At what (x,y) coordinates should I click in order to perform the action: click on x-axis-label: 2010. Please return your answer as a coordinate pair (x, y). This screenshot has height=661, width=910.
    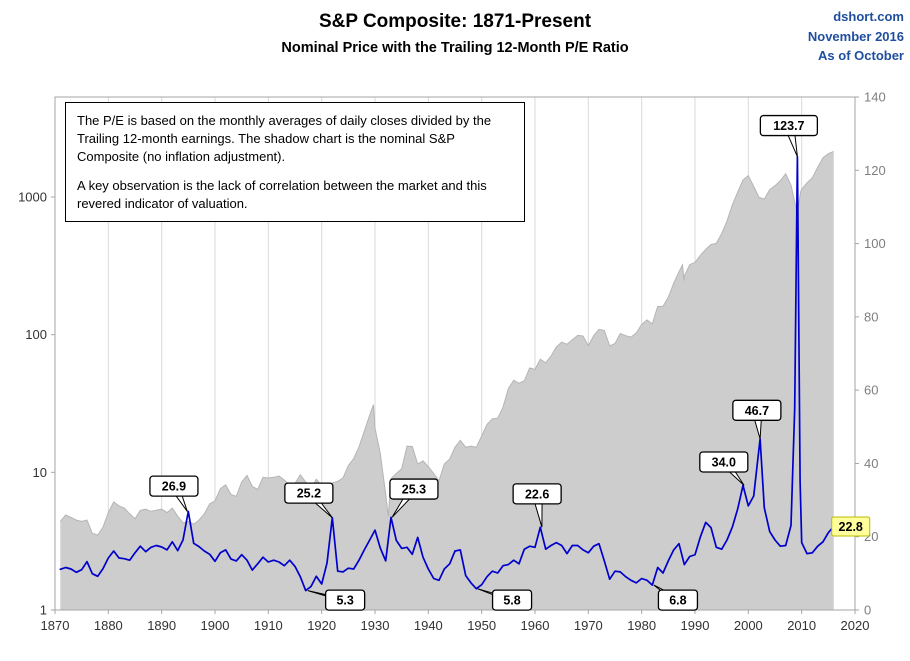
    Looking at the image, I should click on (801, 625).